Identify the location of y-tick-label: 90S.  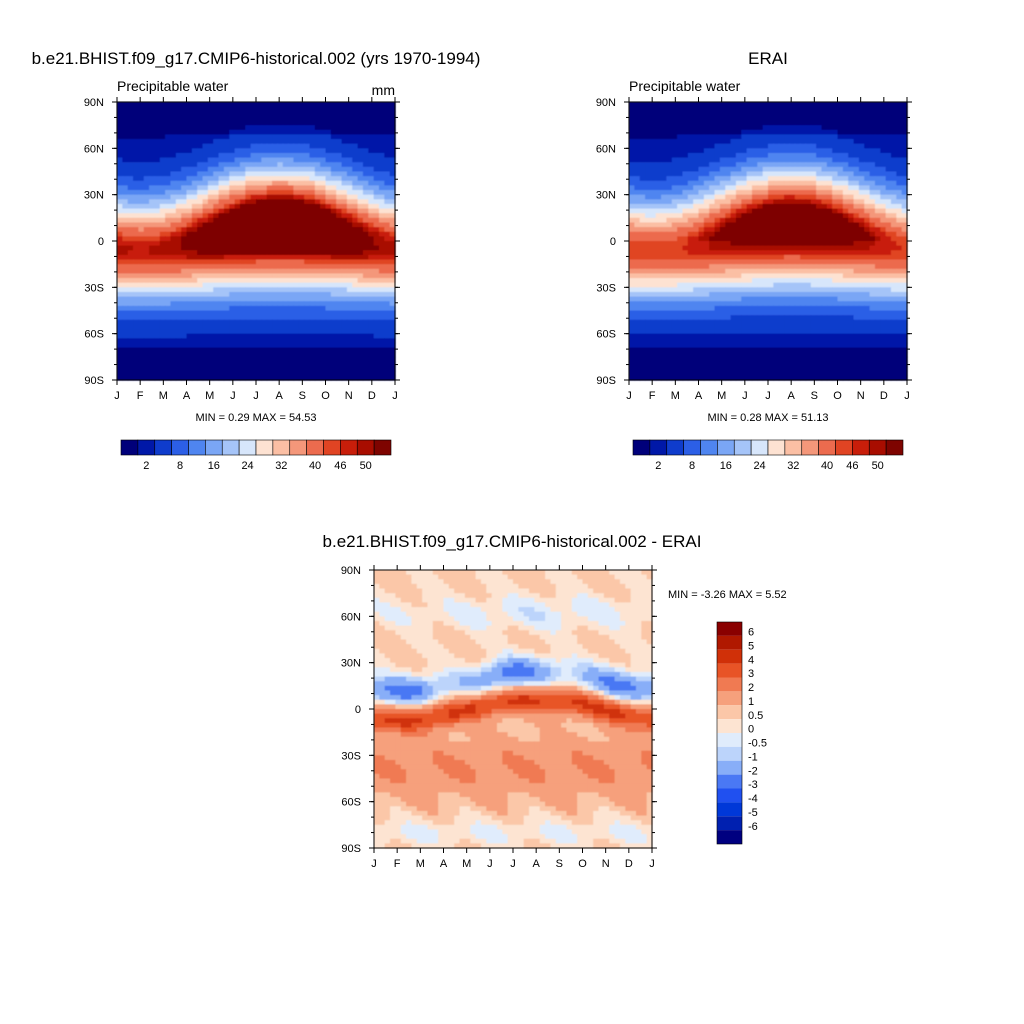
(94, 381).